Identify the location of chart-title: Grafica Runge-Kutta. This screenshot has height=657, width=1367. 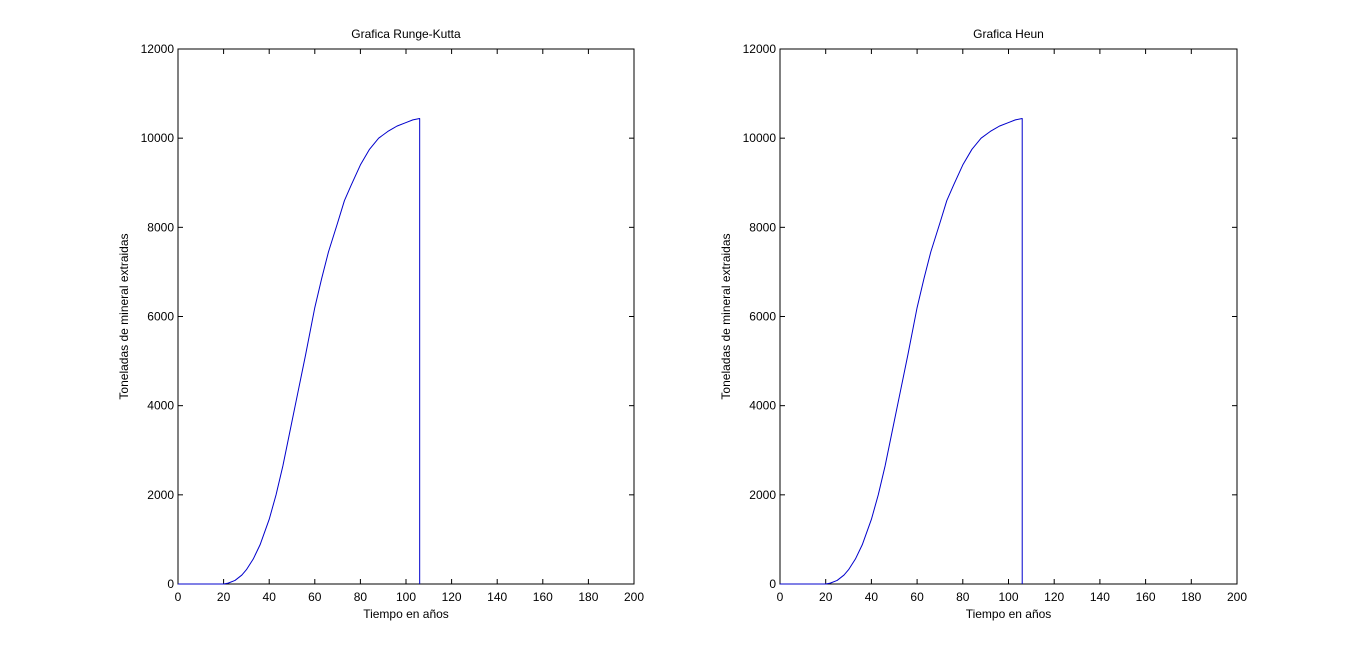
(406, 34).